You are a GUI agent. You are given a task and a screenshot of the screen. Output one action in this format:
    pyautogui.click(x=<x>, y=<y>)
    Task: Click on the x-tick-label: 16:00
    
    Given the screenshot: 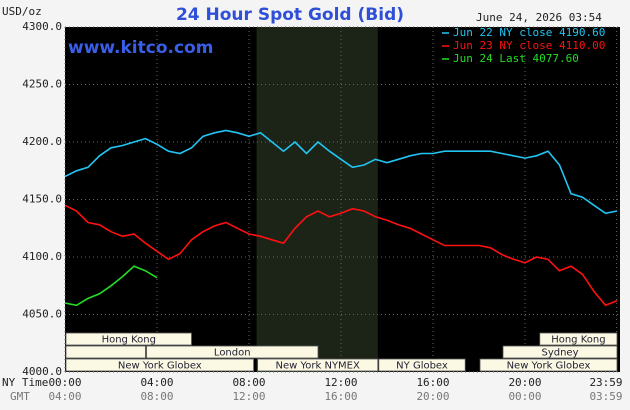 What is the action you would take?
    pyautogui.click(x=432, y=382)
    